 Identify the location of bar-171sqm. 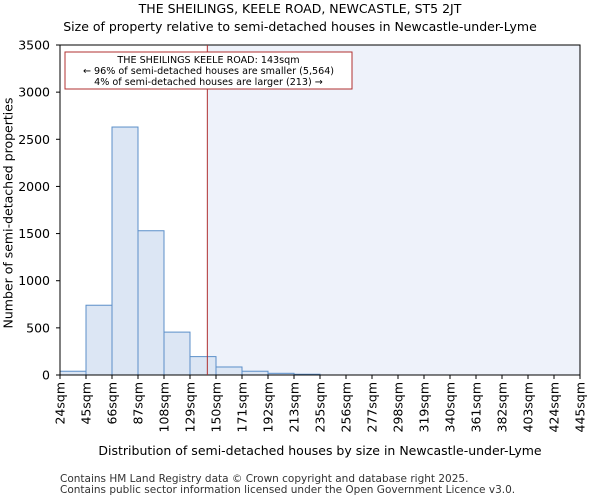
(255, 373).